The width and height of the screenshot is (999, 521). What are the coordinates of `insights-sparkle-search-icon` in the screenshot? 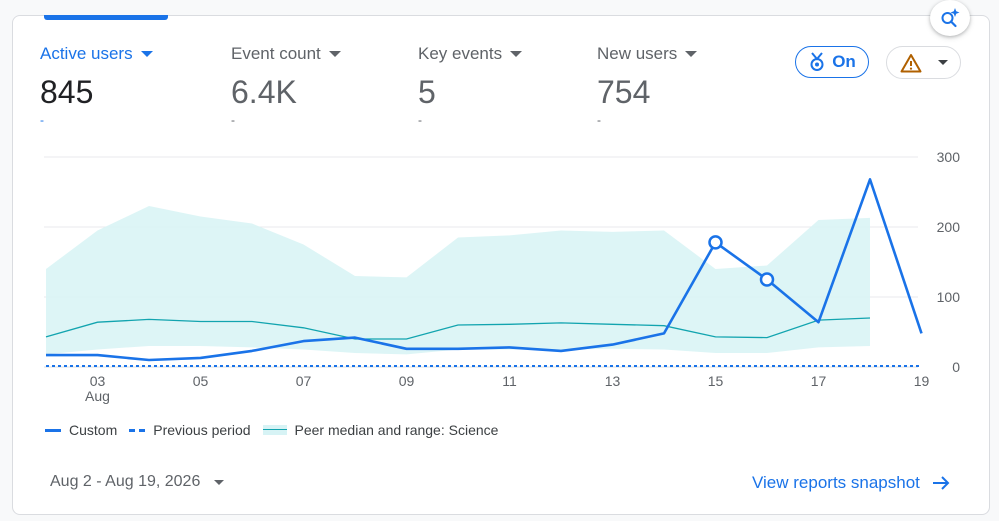 It's located at (950, 18).